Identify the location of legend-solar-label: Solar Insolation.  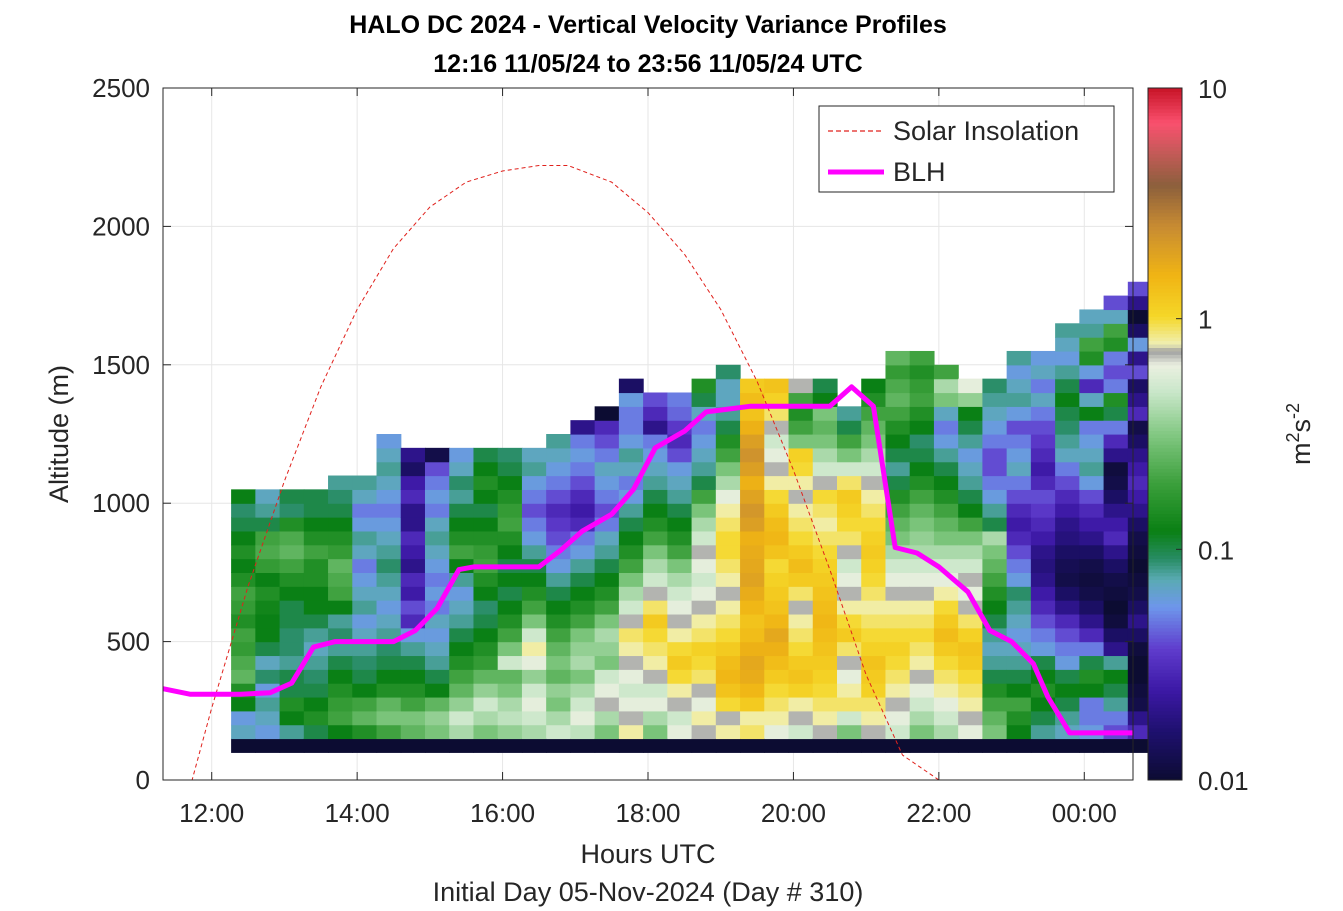
(986, 131).